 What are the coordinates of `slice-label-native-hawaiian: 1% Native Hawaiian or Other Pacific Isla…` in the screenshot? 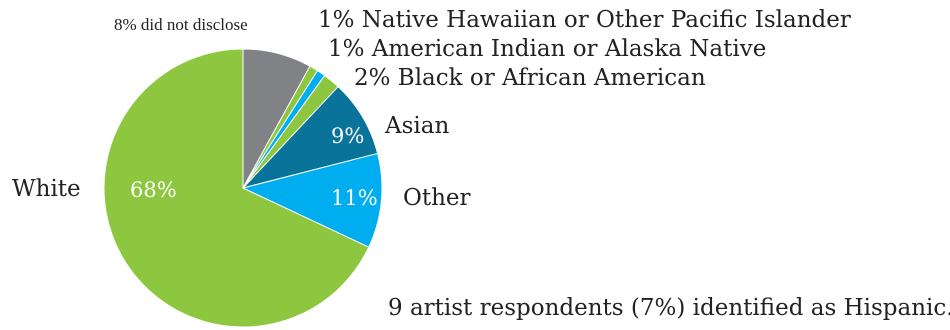 It's located at (584, 20).